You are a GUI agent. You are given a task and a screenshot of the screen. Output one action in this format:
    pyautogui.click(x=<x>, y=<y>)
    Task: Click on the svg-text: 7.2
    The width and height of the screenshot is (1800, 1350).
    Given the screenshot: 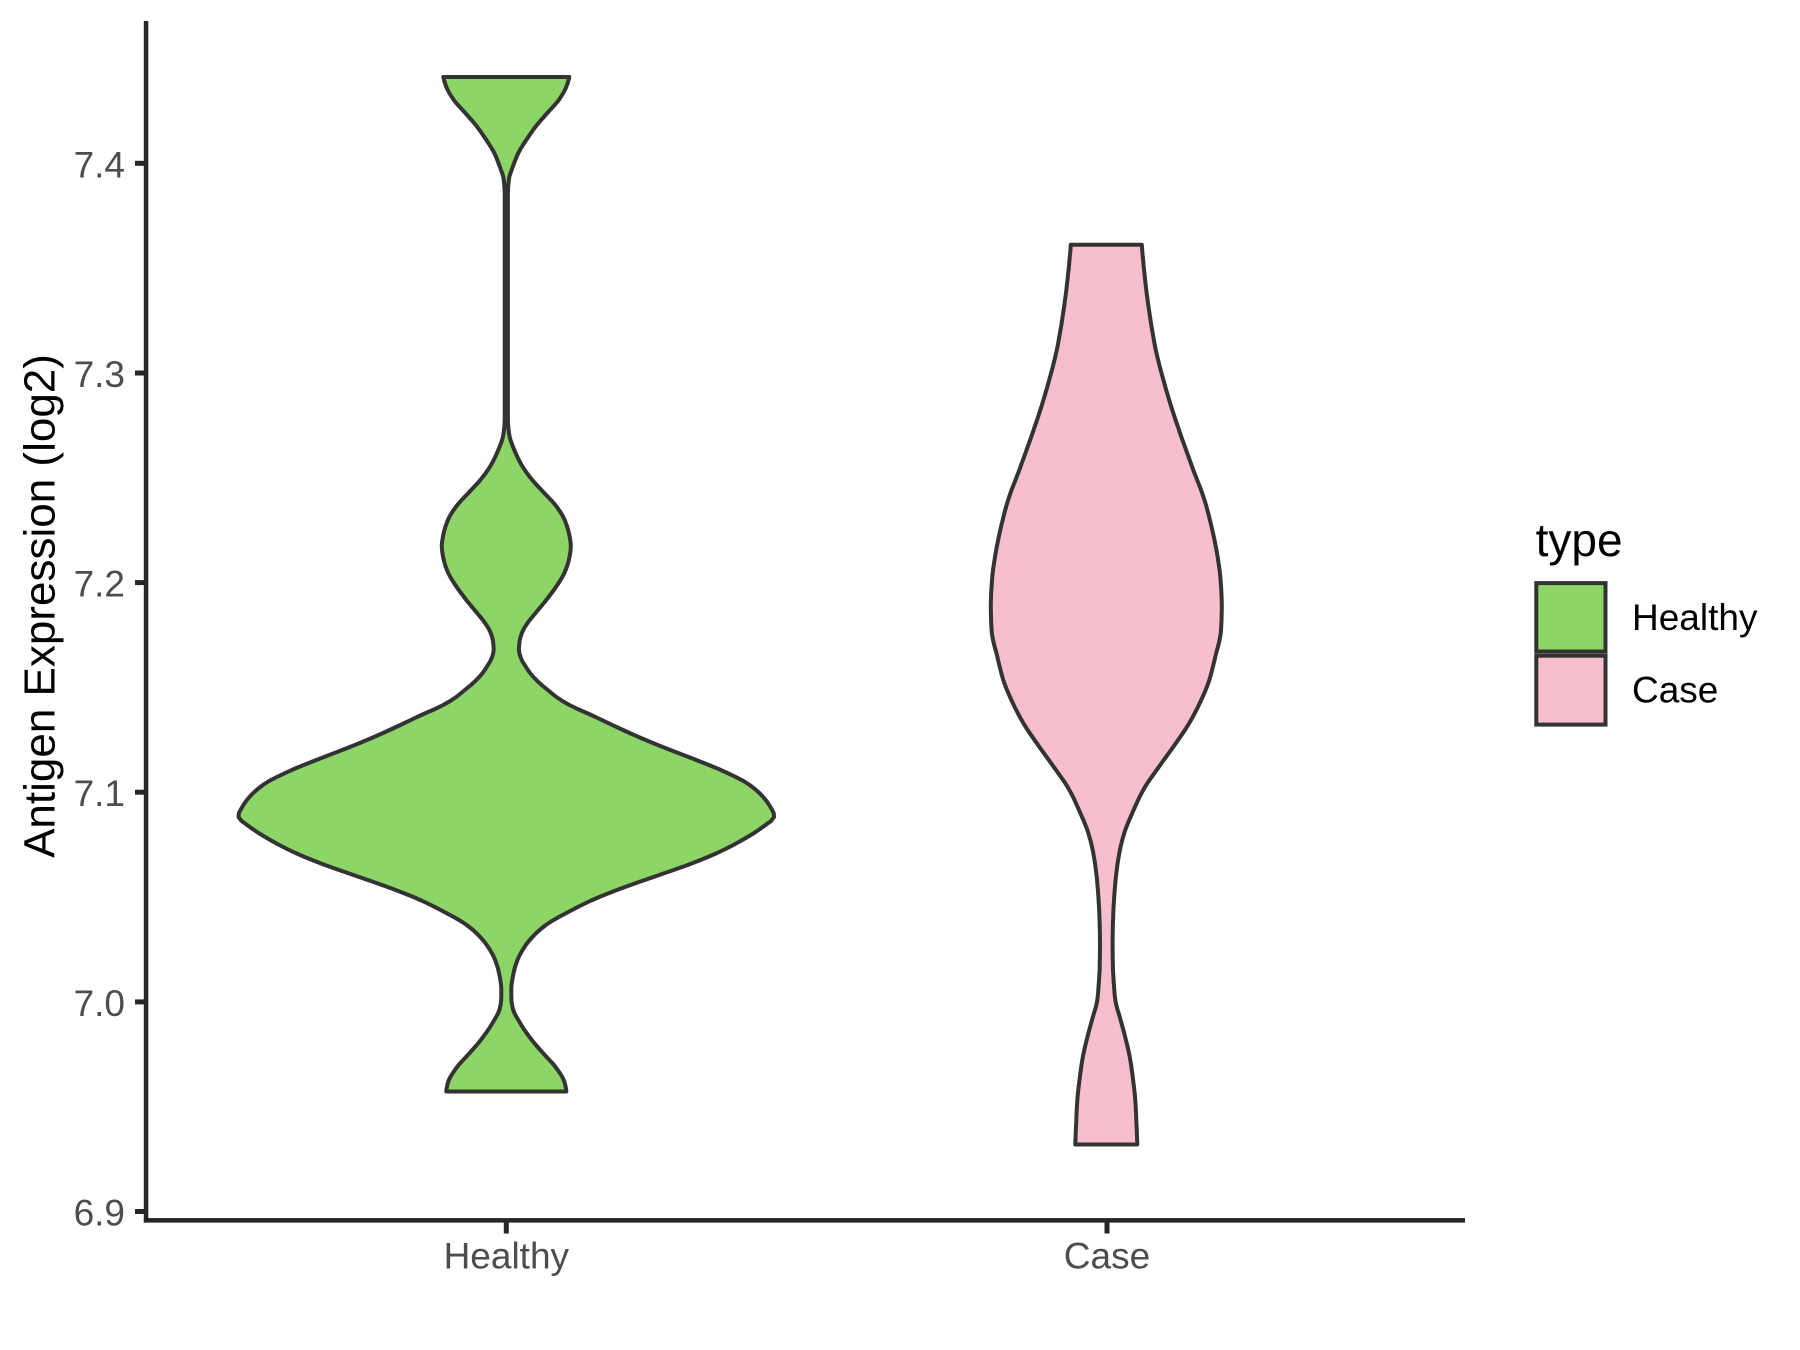 What is the action you would take?
    pyautogui.click(x=99, y=584)
    